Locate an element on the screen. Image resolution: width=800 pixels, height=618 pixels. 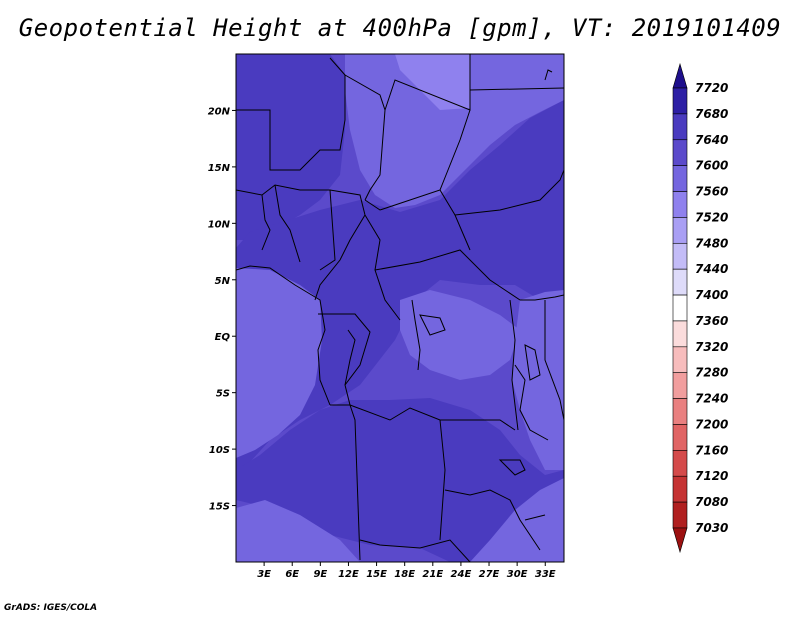
lat-tick-label: 20N is located at coordinates (219, 111).